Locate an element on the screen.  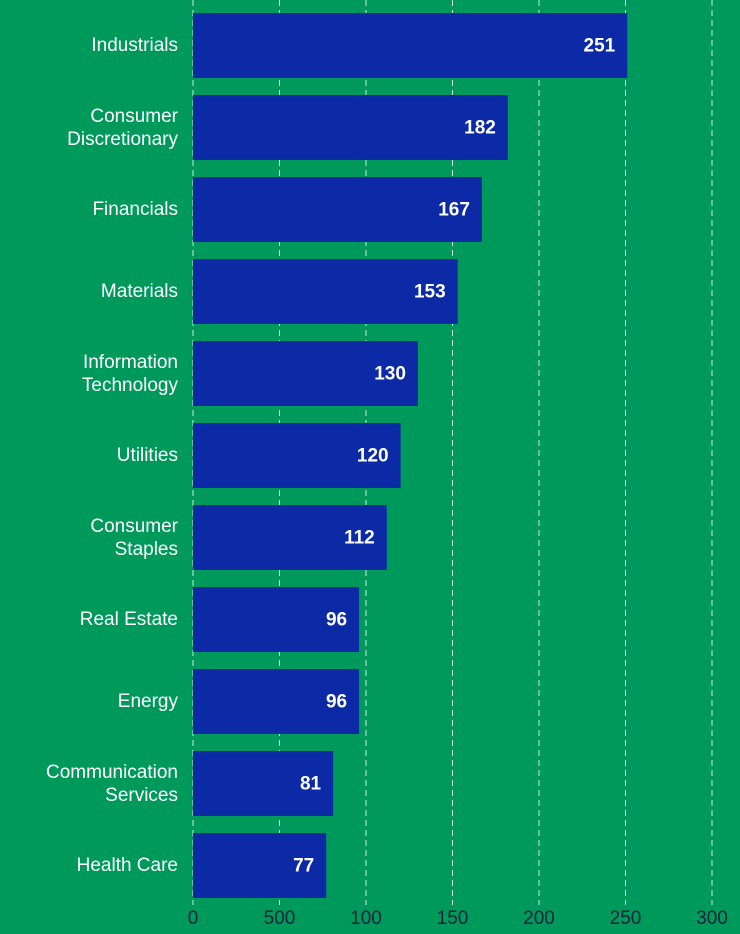
y-tick-label: Consumer Staples is located at coordinates (134, 537).